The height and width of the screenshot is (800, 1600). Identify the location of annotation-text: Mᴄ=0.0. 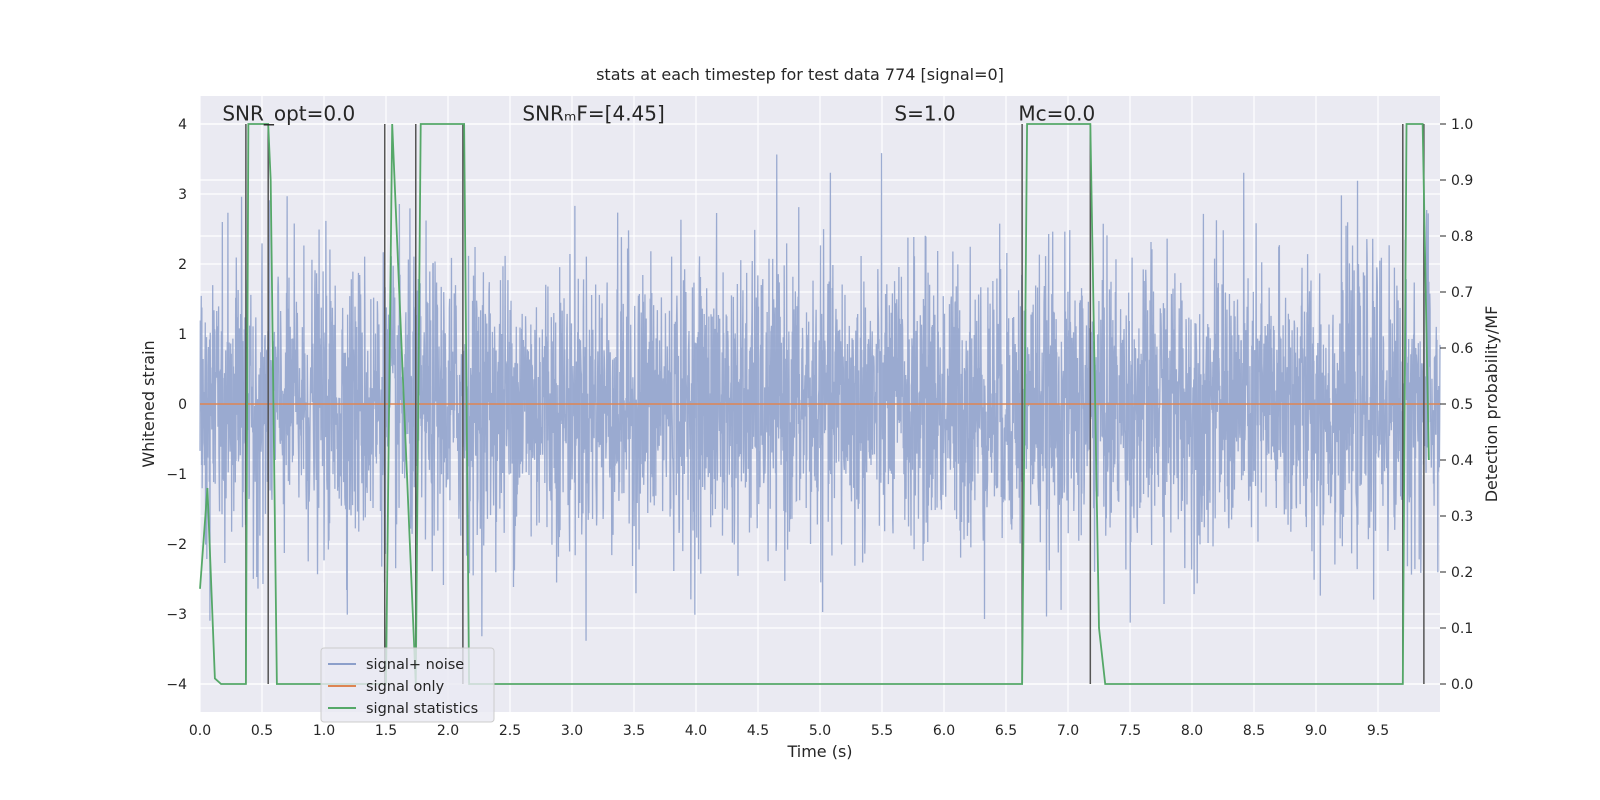
(1056, 114).